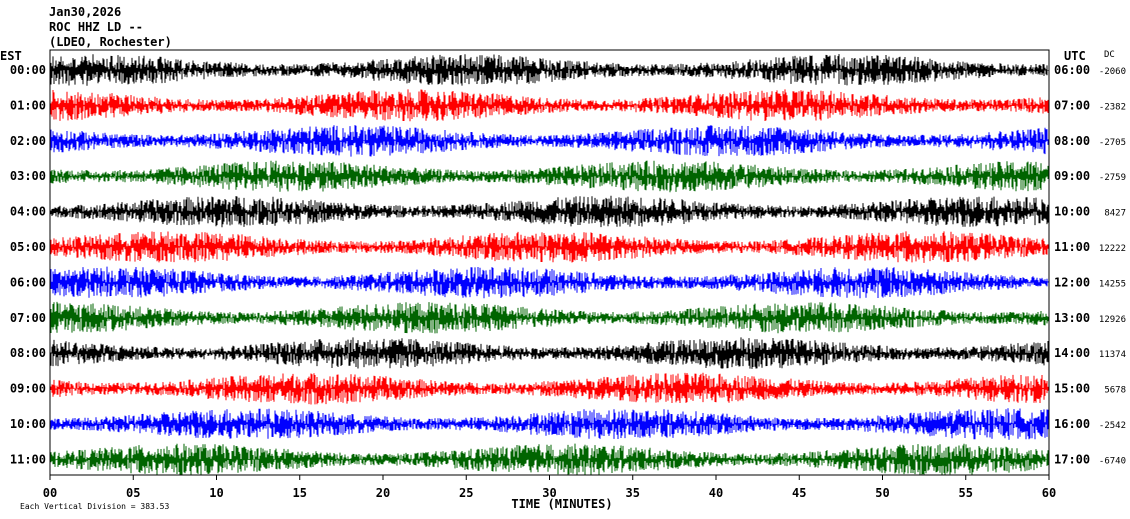  Describe the element at coordinates (1075, 56) in the screenshot. I see `right-timezone-label: UTC` at that location.